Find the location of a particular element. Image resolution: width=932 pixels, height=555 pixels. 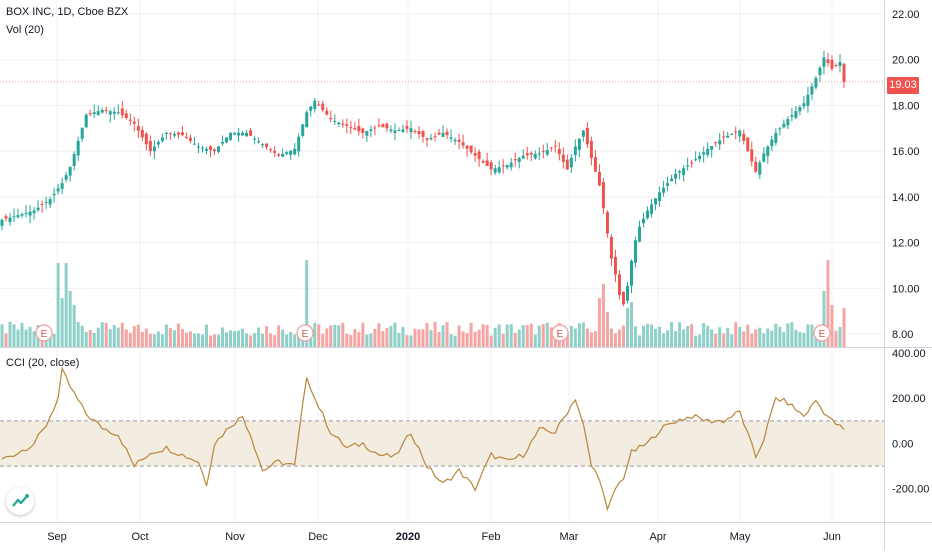

cci-tick-label: 400.00 is located at coordinates (909, 354).